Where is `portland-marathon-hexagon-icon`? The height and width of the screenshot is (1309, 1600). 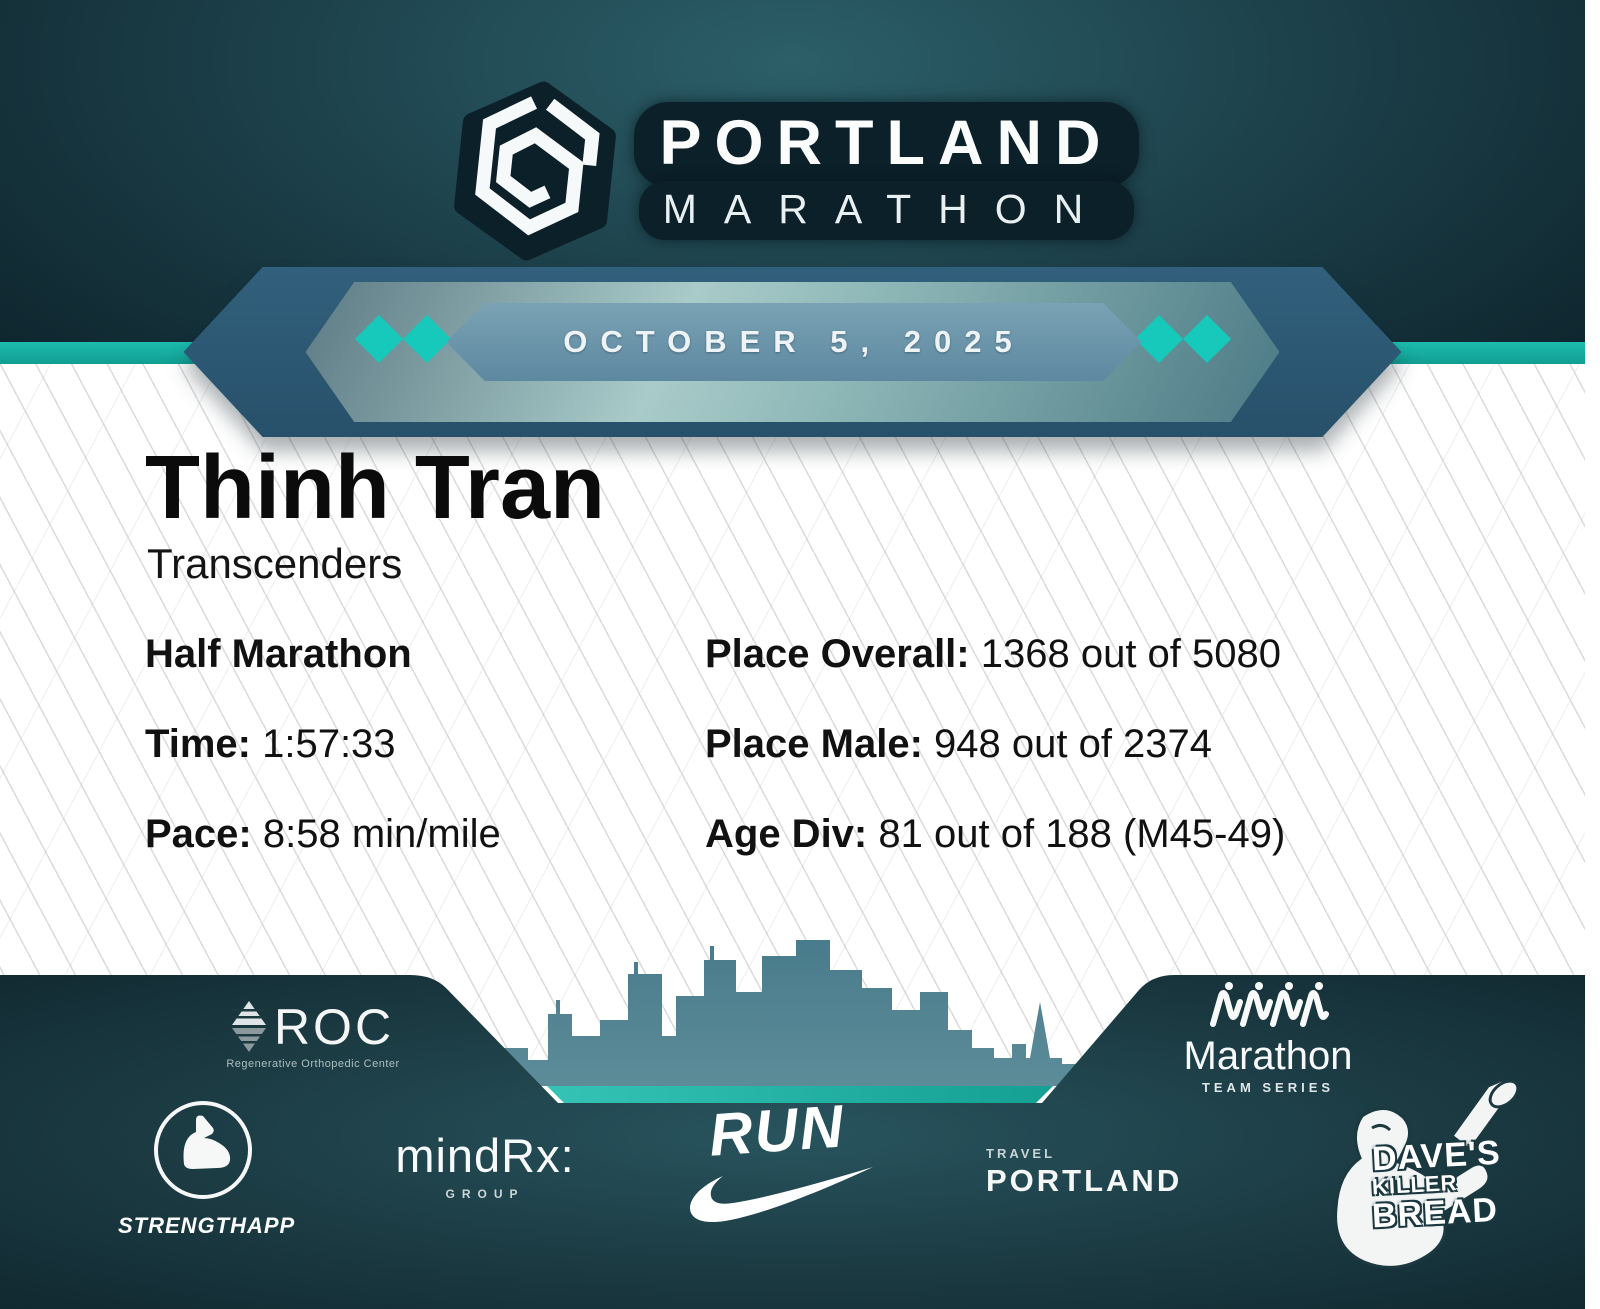
portland-marathon-hexagon-icon is located at coordinates (534, 171).